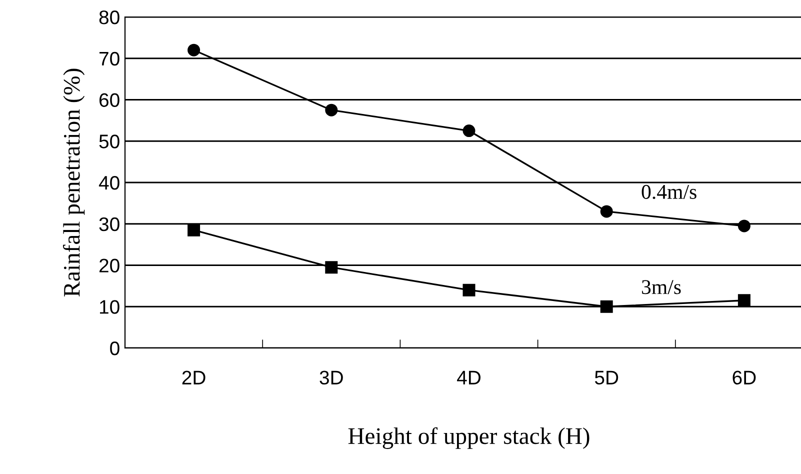 This screenshot has height=474, width=801. What do you see at coordinates (109, 265) in the screenshot?
I see `y-tick-label: 20` at bounding box center [109, 265].